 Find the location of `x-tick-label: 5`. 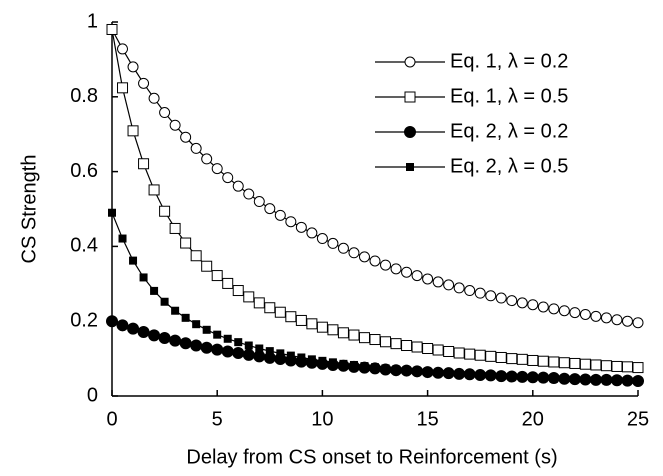

x-tick-label: 5 is located at coordinates (217, 419).